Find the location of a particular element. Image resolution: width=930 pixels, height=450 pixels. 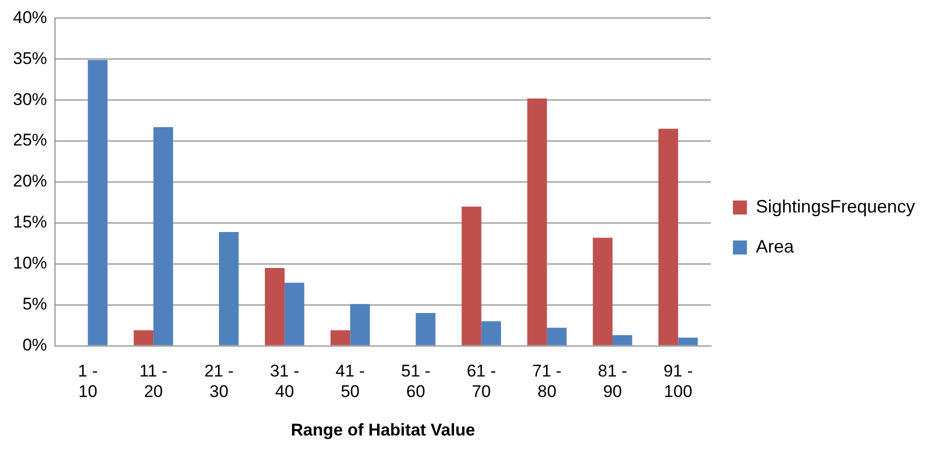

x-tick-label: 71 - 80 is located at coordinates (547, 382).